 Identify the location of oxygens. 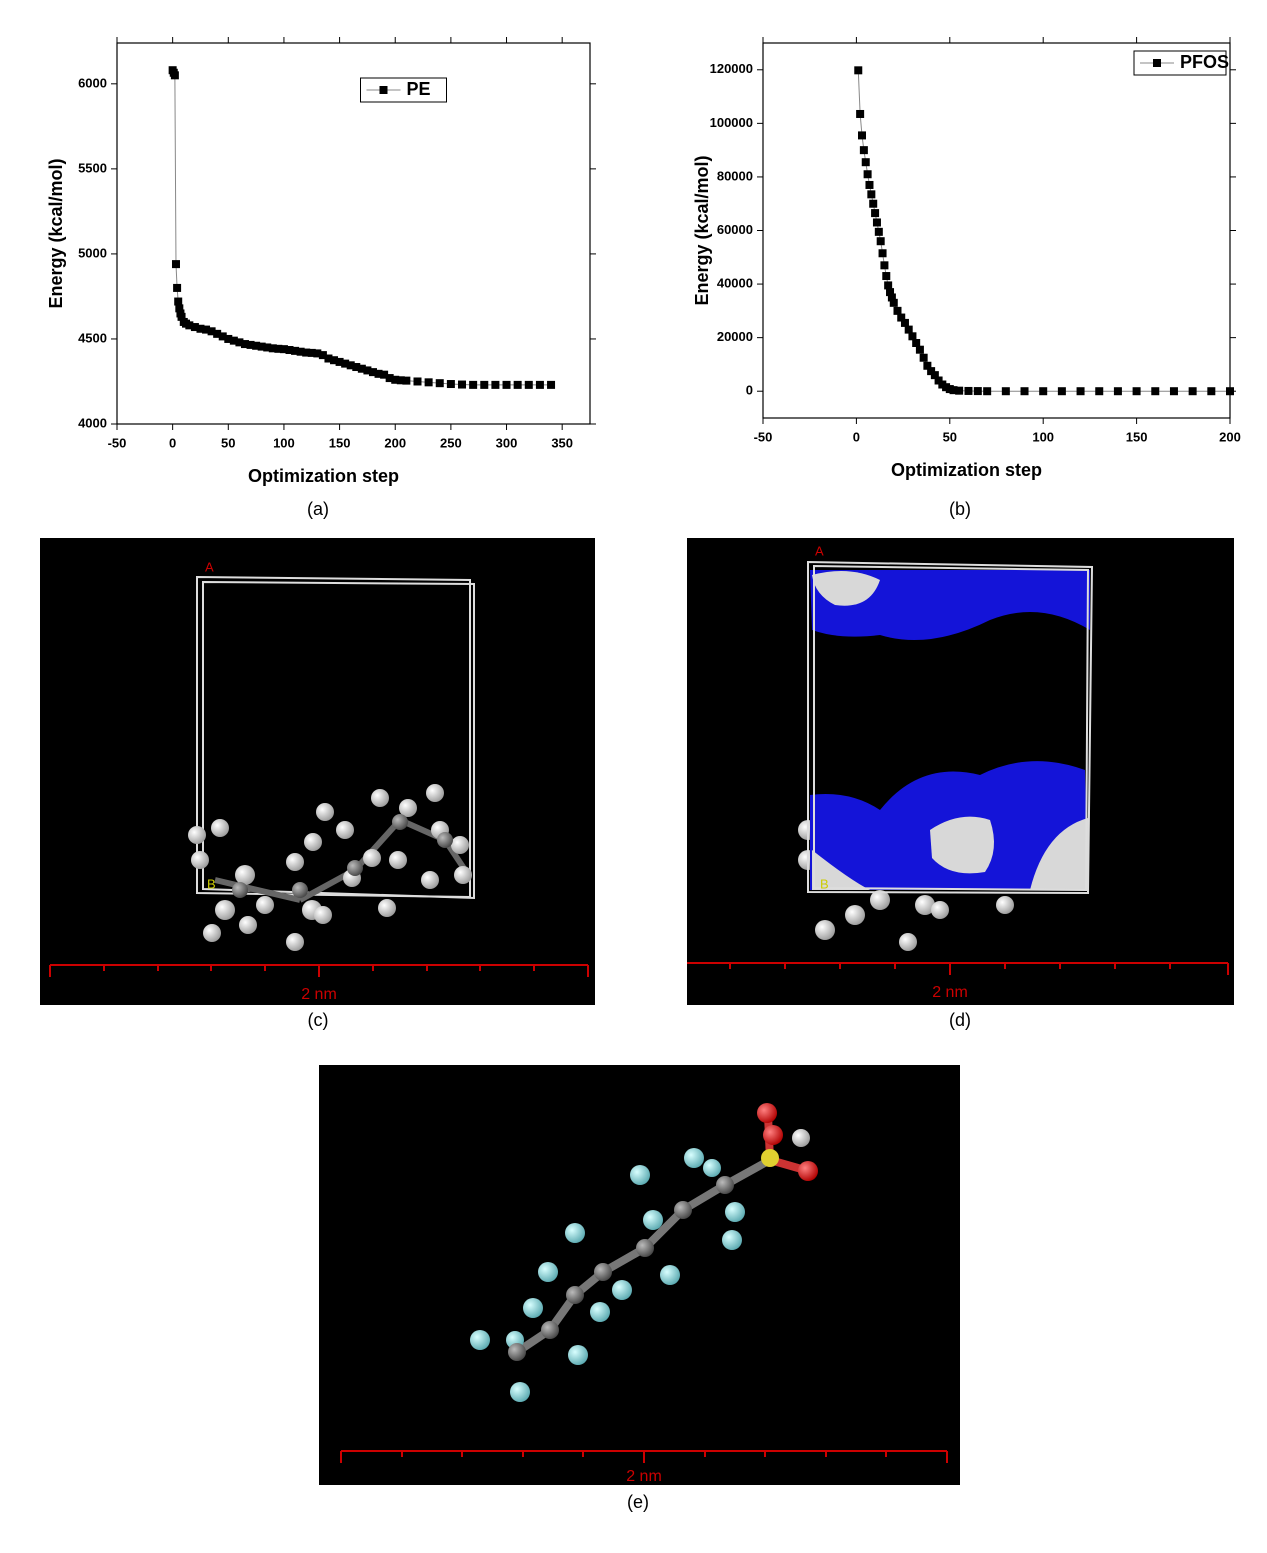
(787, 1142).